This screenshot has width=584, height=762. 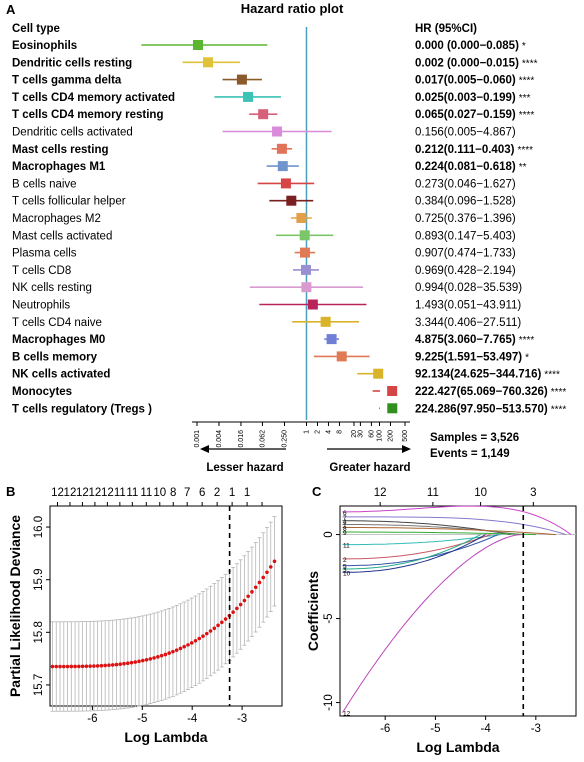 I want to click on hr-value: 0.893(0.147−5.403), so click(x=465, y=236).